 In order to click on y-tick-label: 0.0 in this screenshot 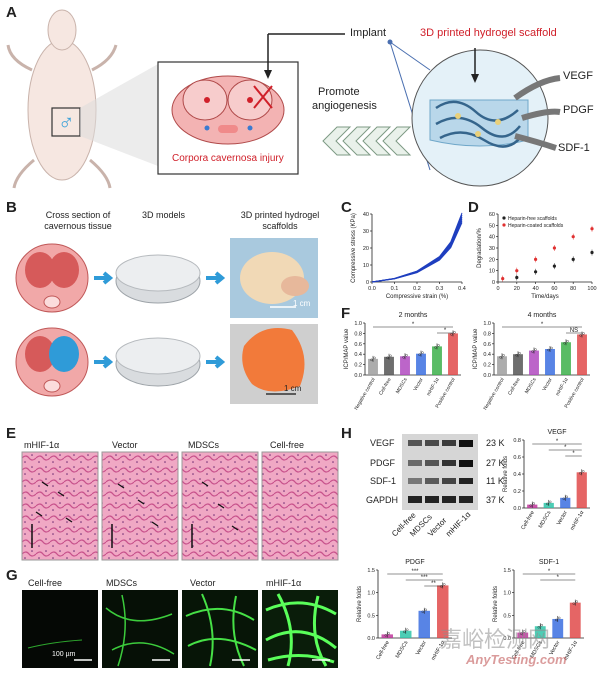, I will do `click(371, 639)`.